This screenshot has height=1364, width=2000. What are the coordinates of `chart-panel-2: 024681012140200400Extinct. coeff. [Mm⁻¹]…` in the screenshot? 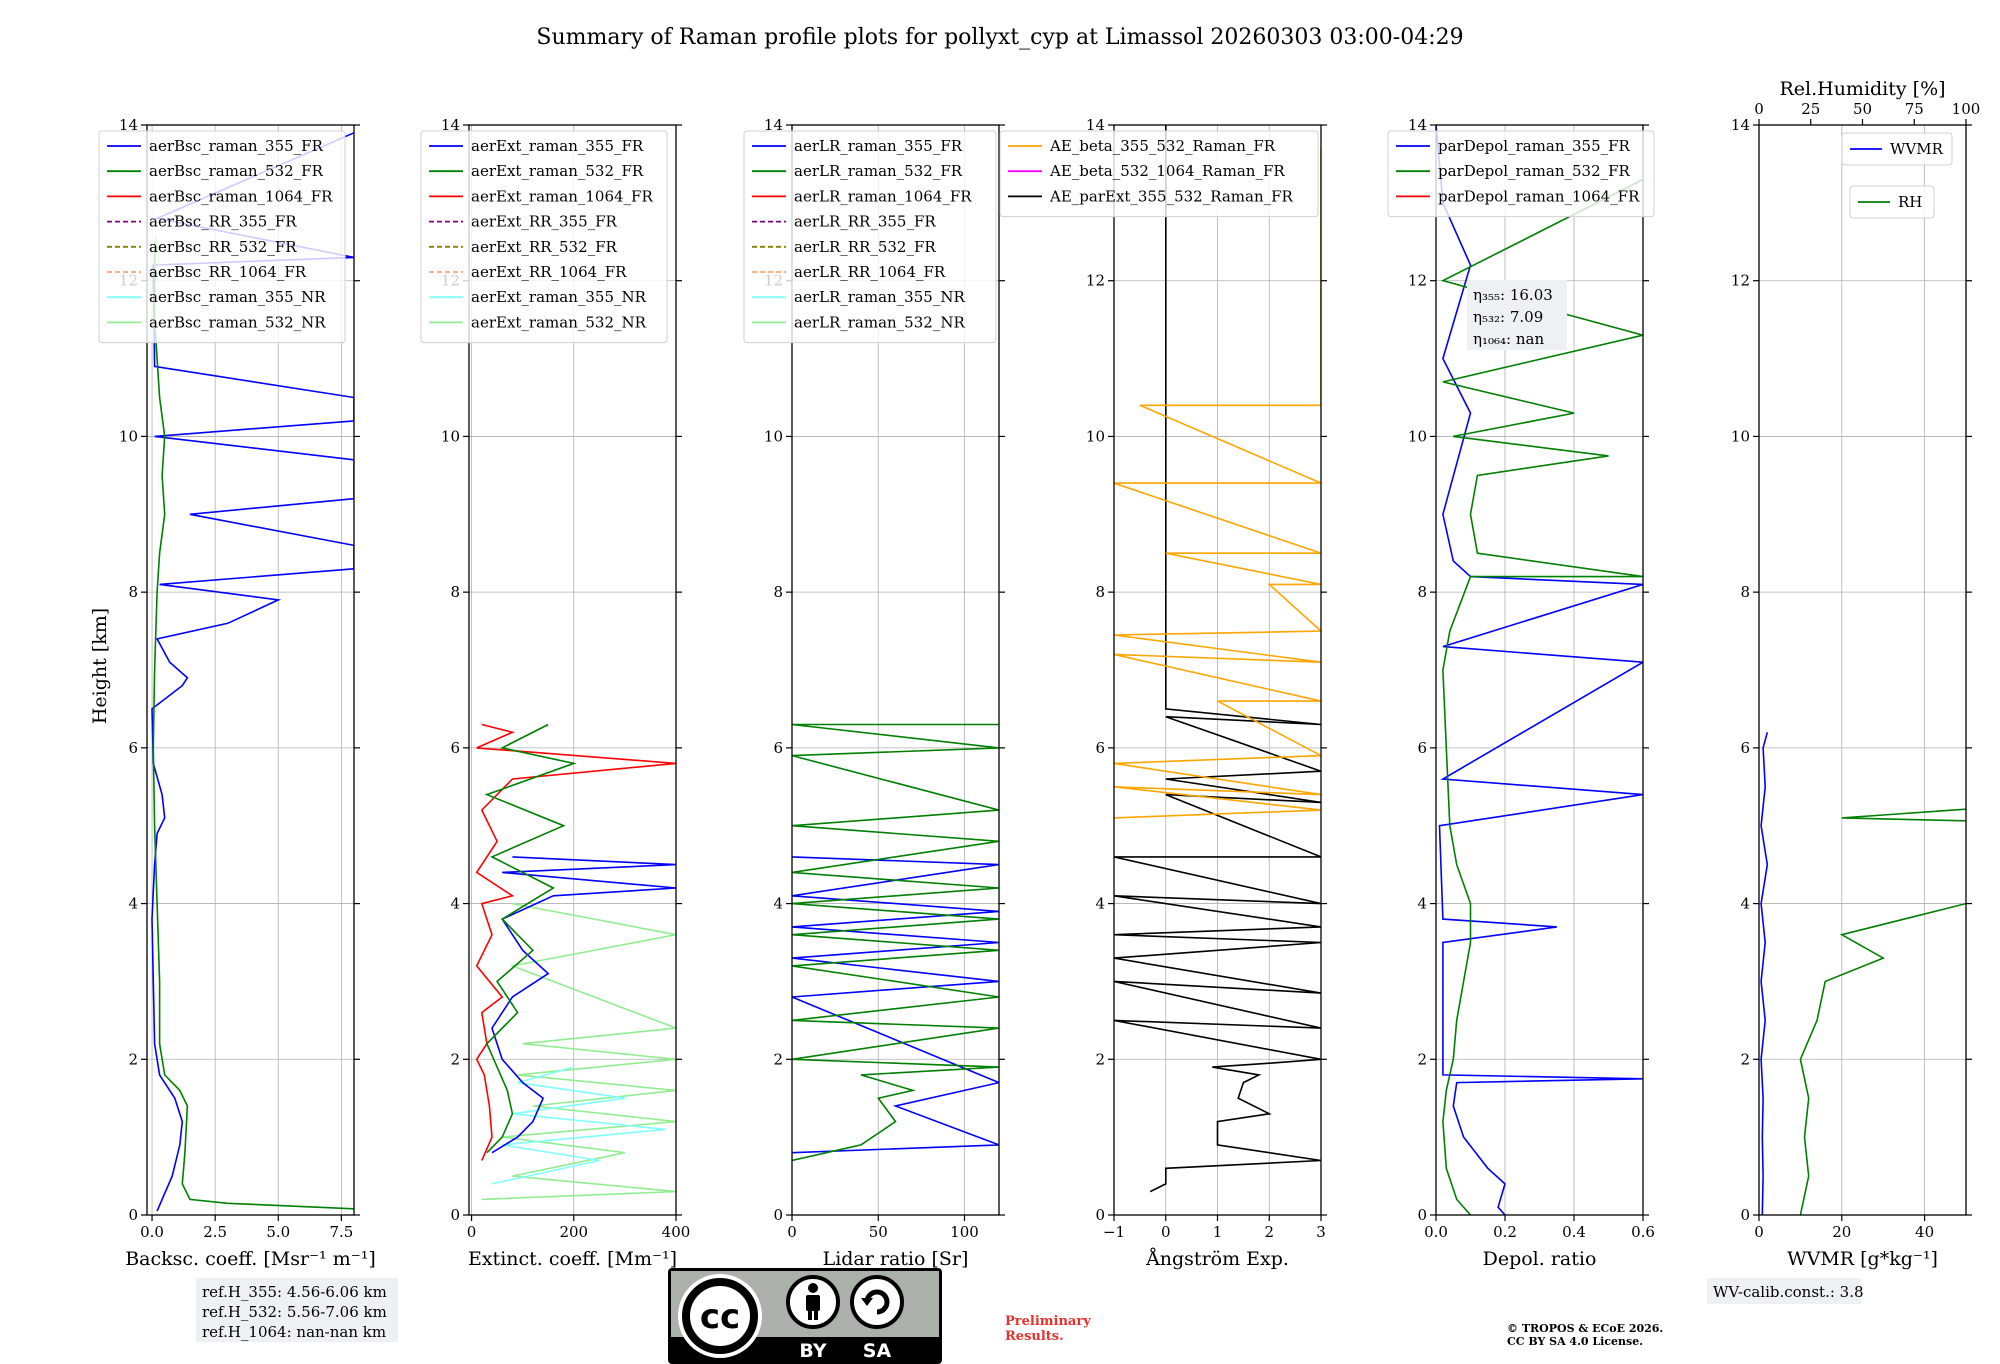 It's located at (555, 693).